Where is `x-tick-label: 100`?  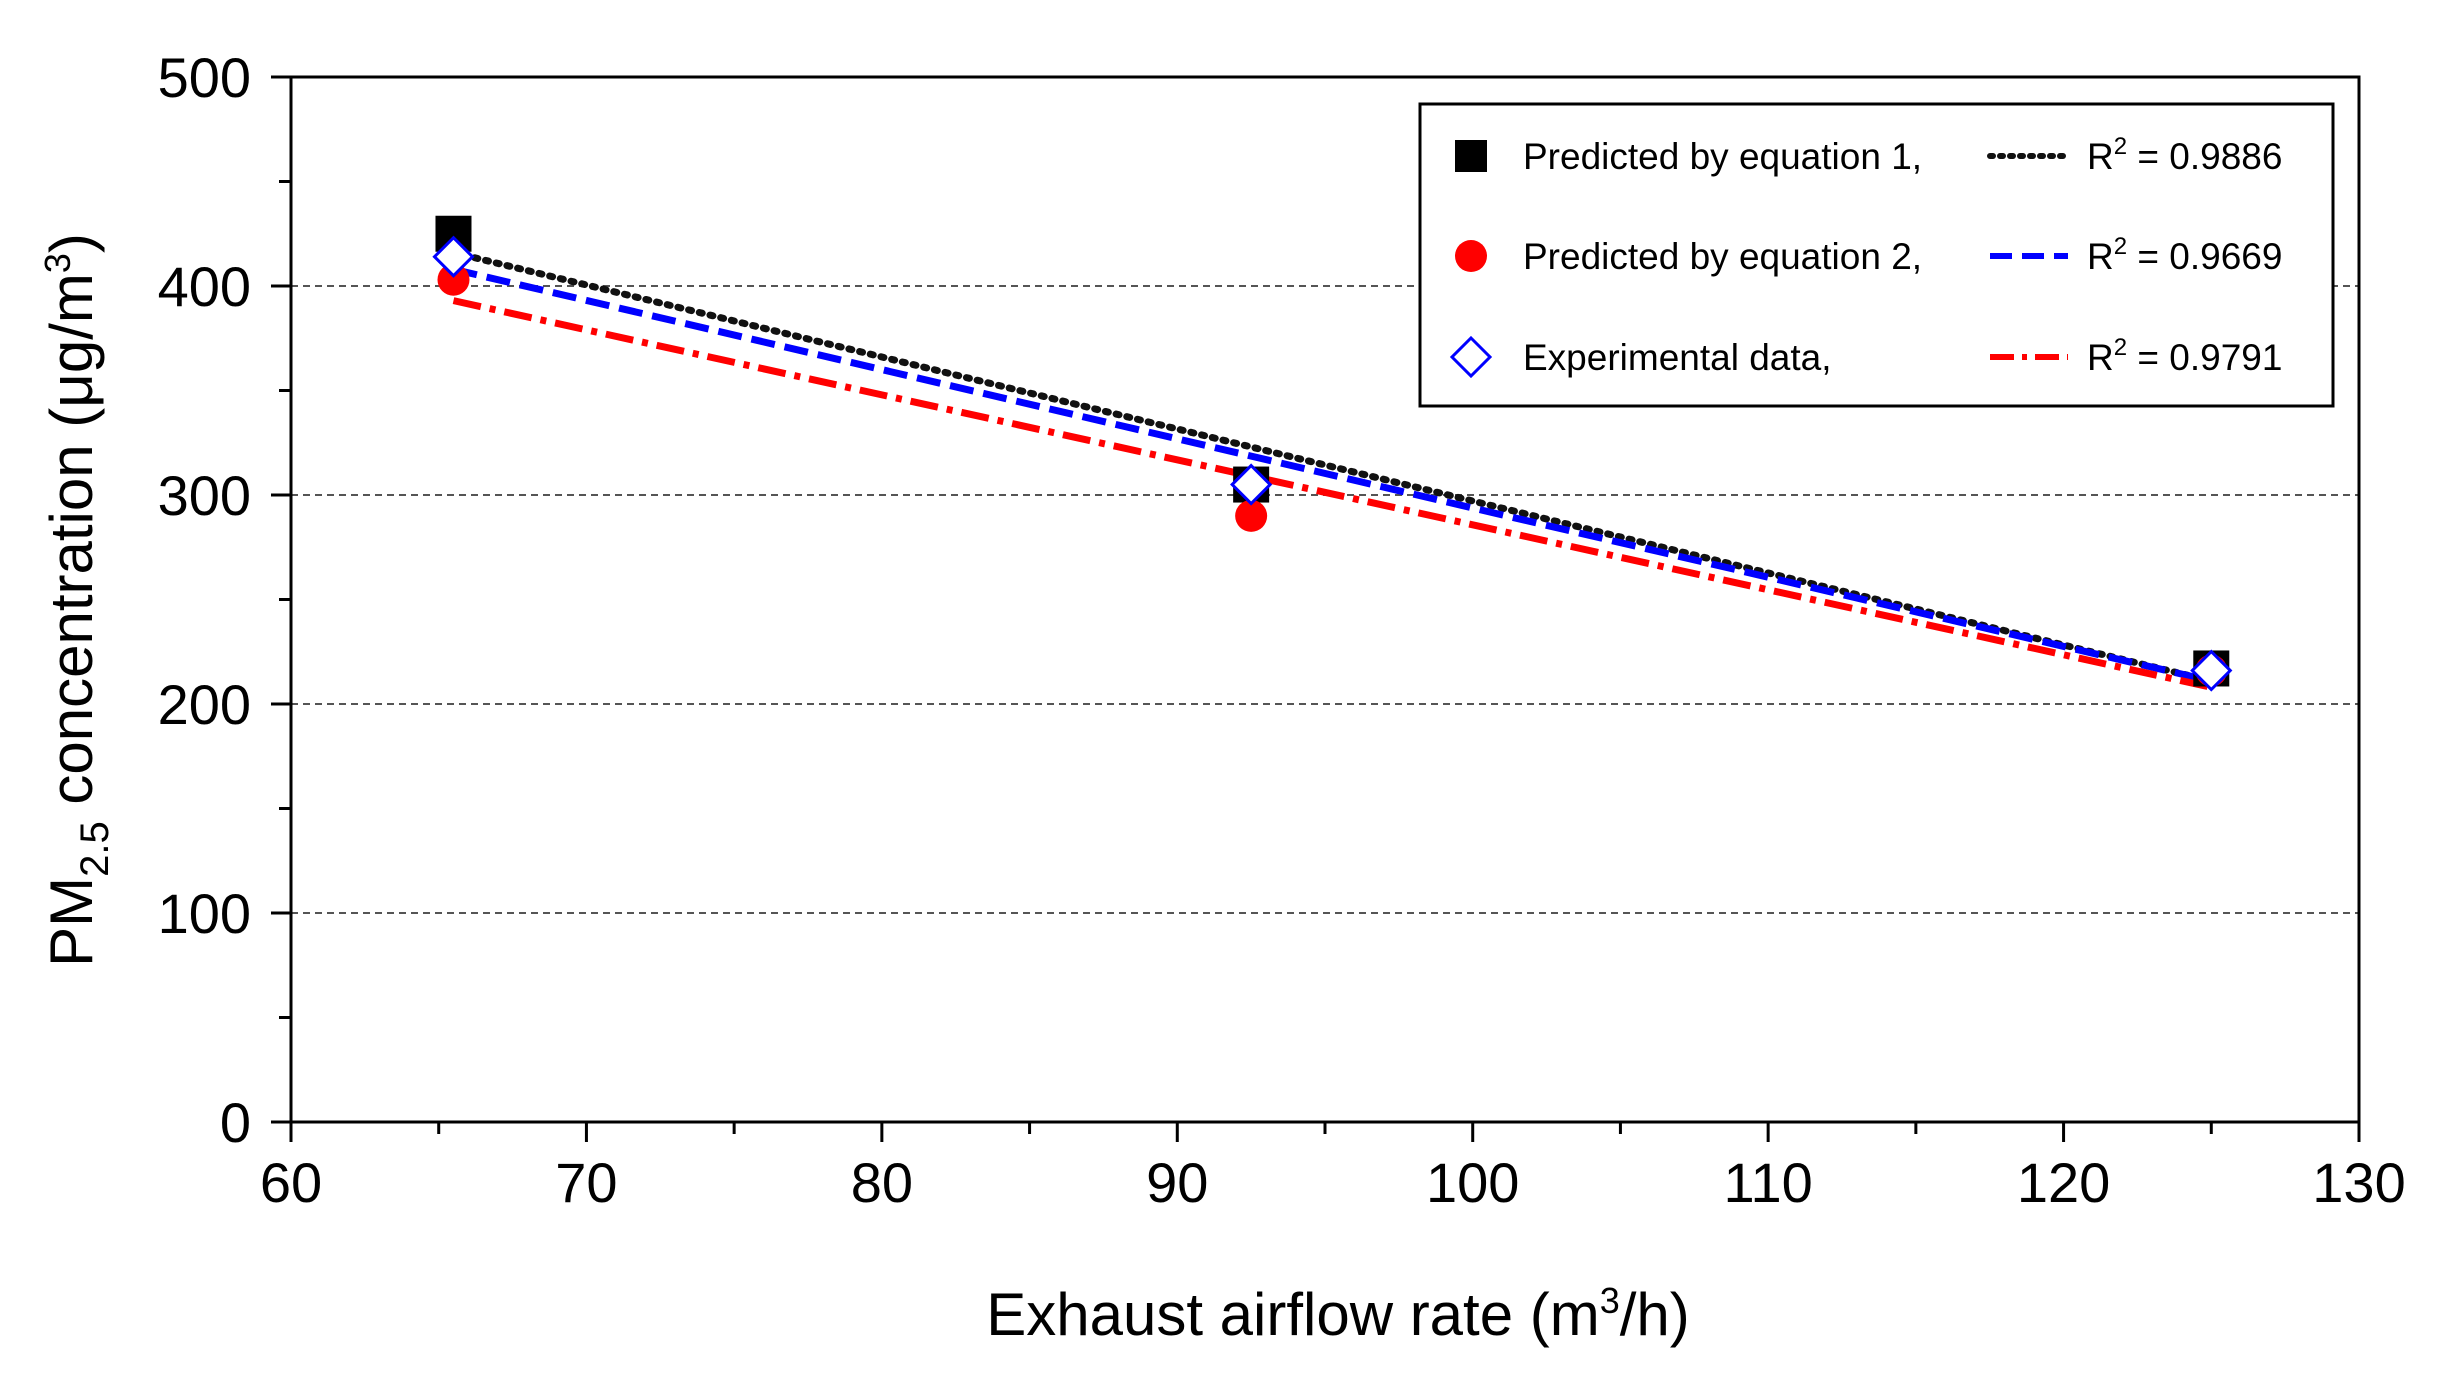 x-tick-label: 100 is located at coordinates (1472, 1182).